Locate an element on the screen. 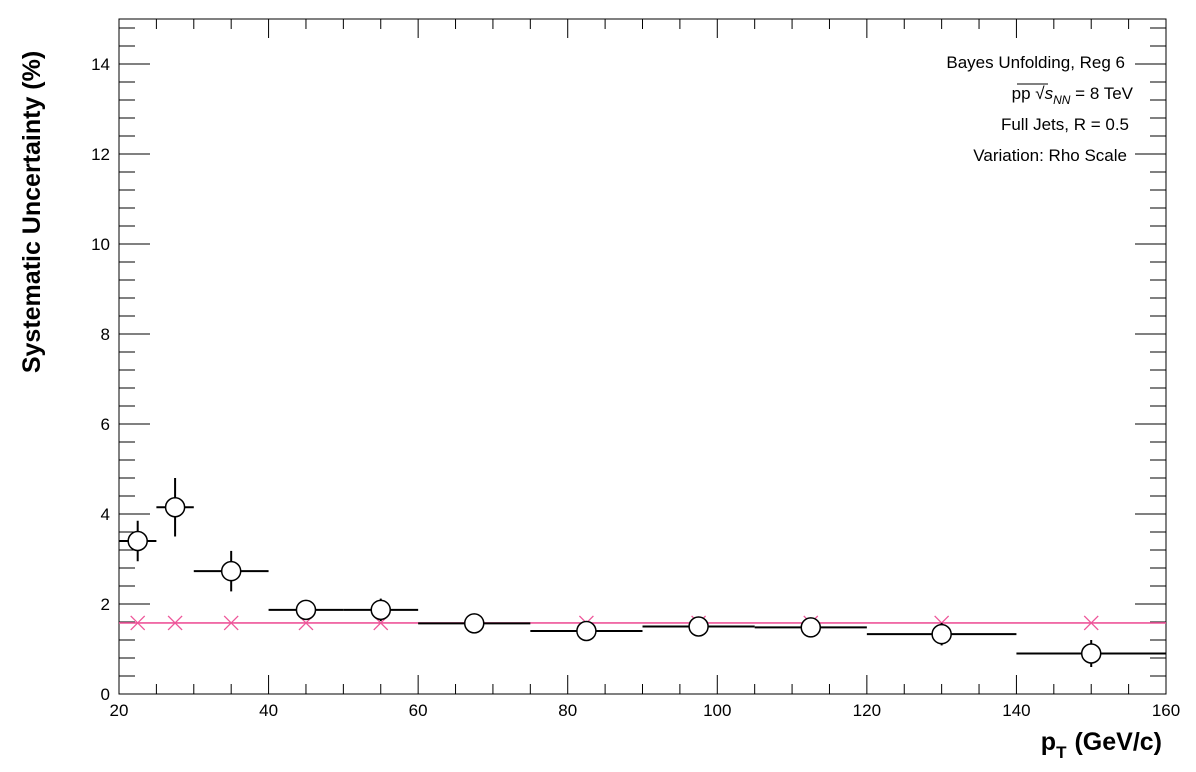  annotation-line-2-sym: s is located at coordinates (1049, 93).